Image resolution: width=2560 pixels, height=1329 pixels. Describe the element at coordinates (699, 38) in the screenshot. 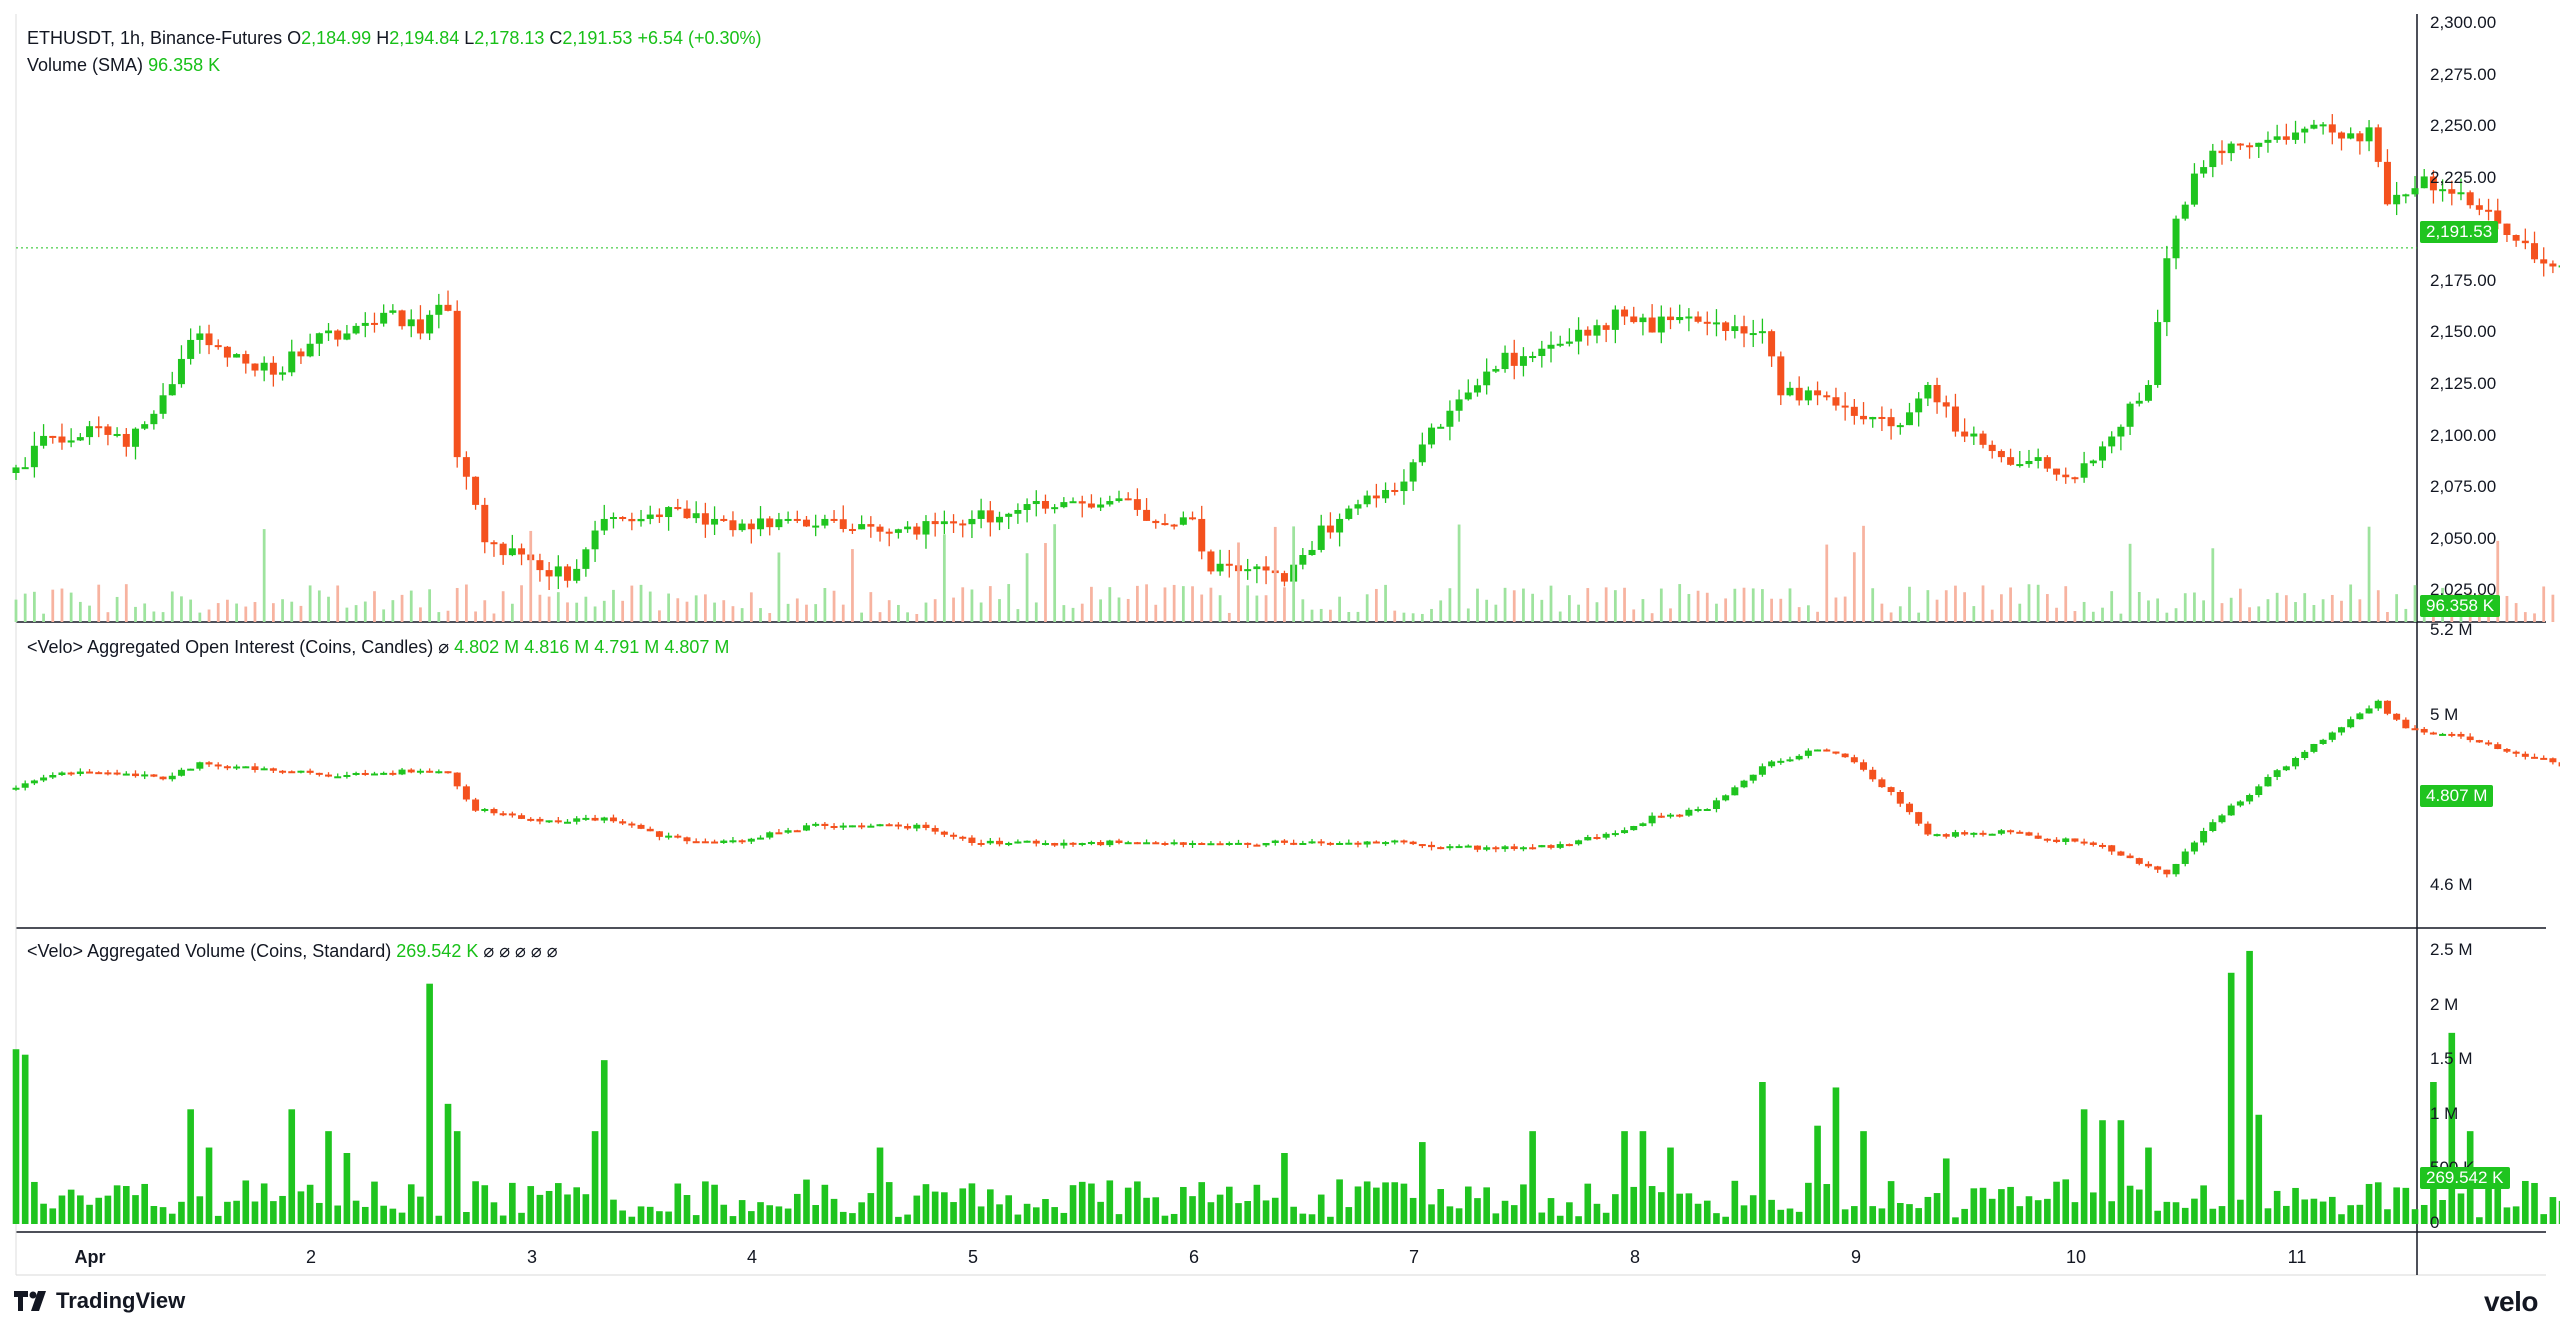

I see `change-value: +6.54 (+0.30%)` at that location.